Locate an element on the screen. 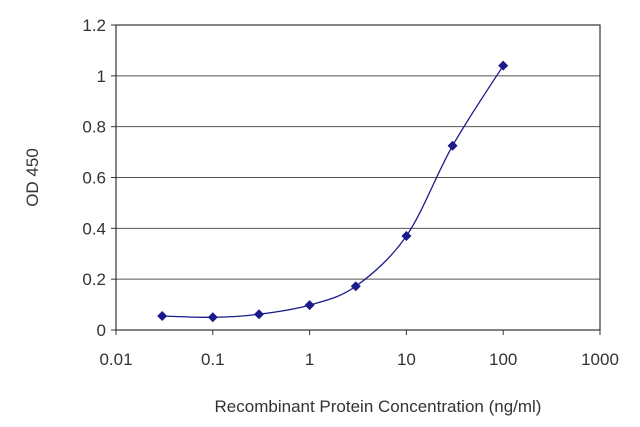 The image size is (640, 427). y-tick-label: 1 is located at coordinates (101, 76).